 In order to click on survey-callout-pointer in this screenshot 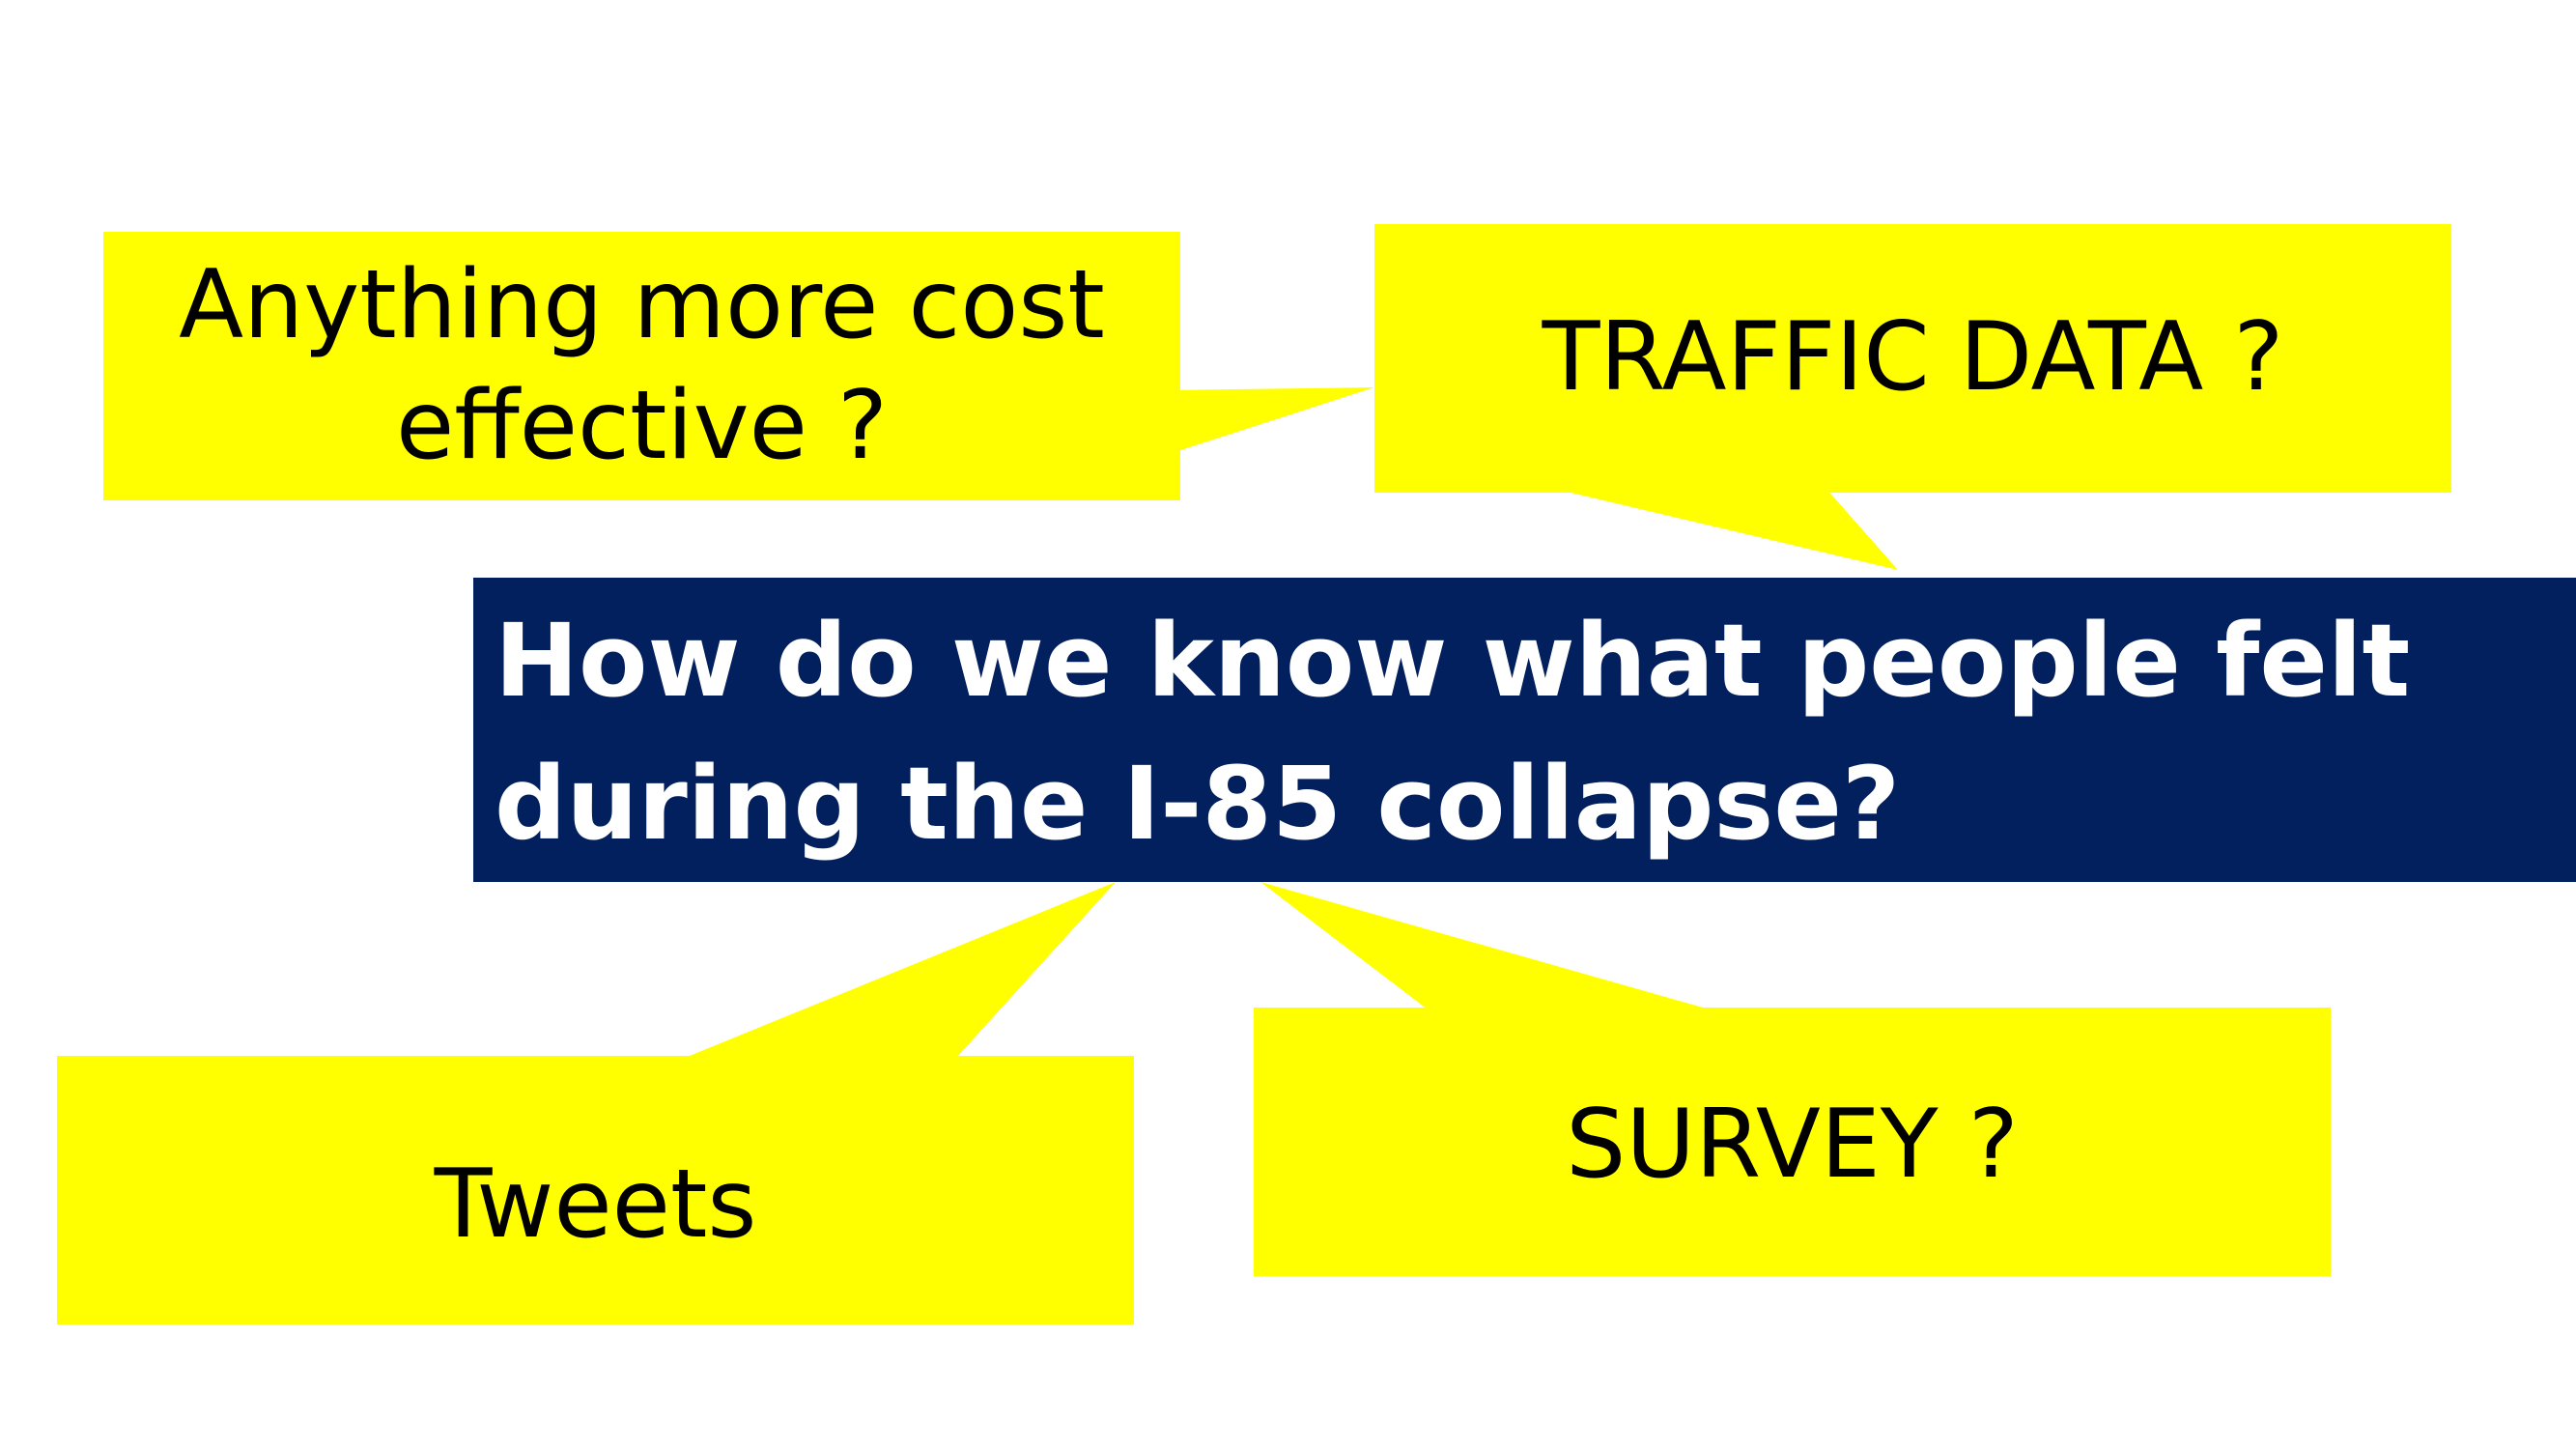, I will do `click(1485, 945)`.